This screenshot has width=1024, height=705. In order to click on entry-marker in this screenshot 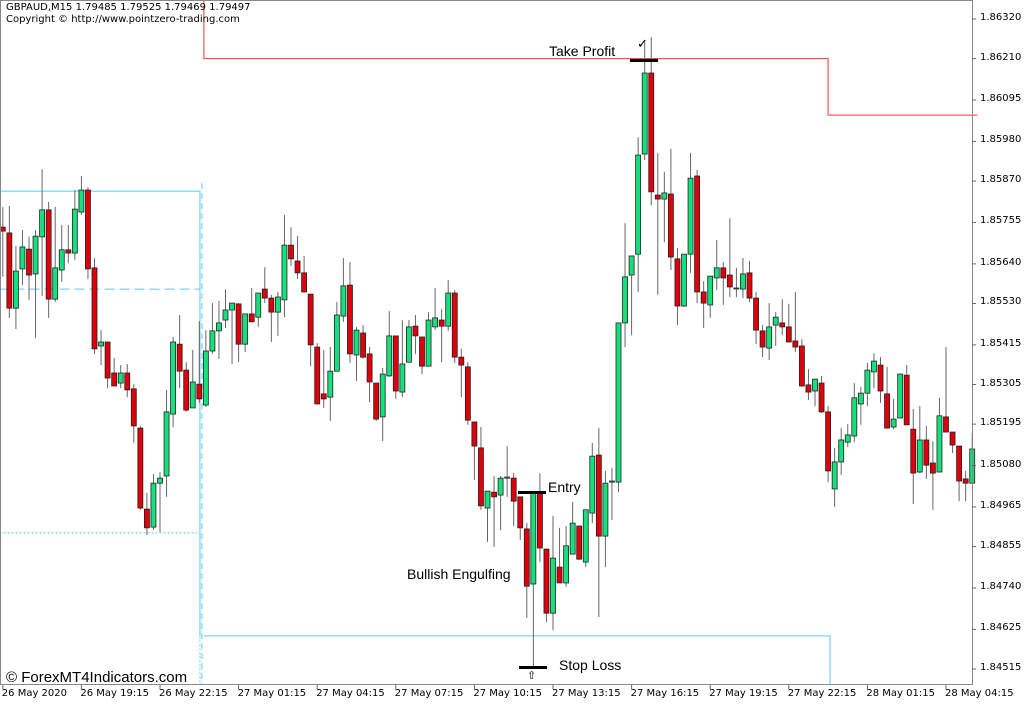, I will do `click(532, 492)`.